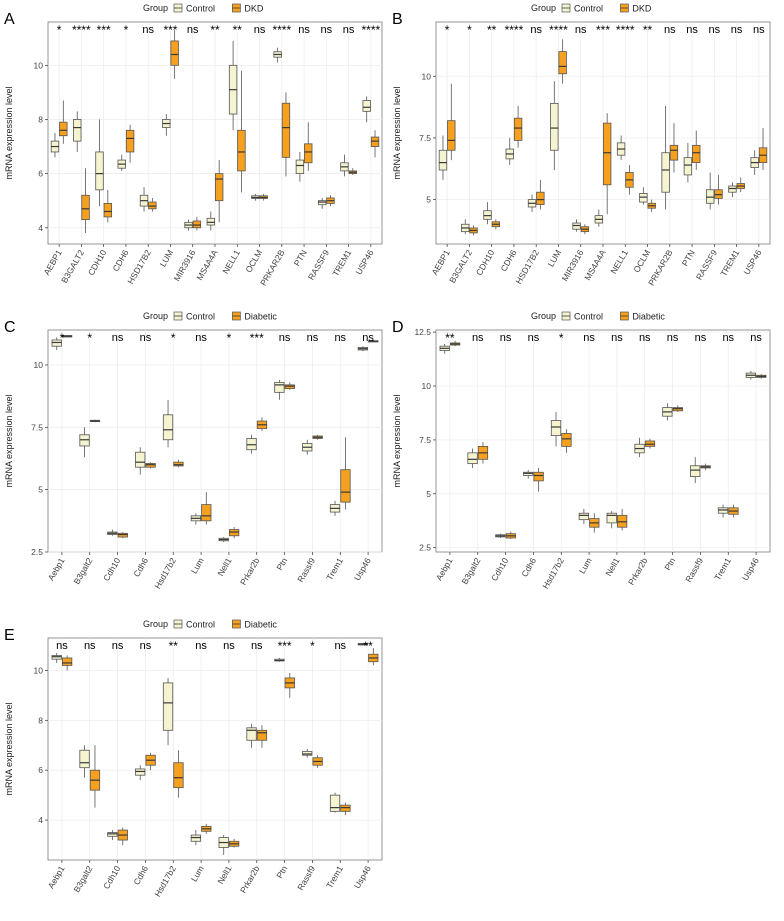  What do you see at coordinates (427, 138) in the screenshot?
I see `y-axis: 5 7.5 10` at bounding box center [427, 138].